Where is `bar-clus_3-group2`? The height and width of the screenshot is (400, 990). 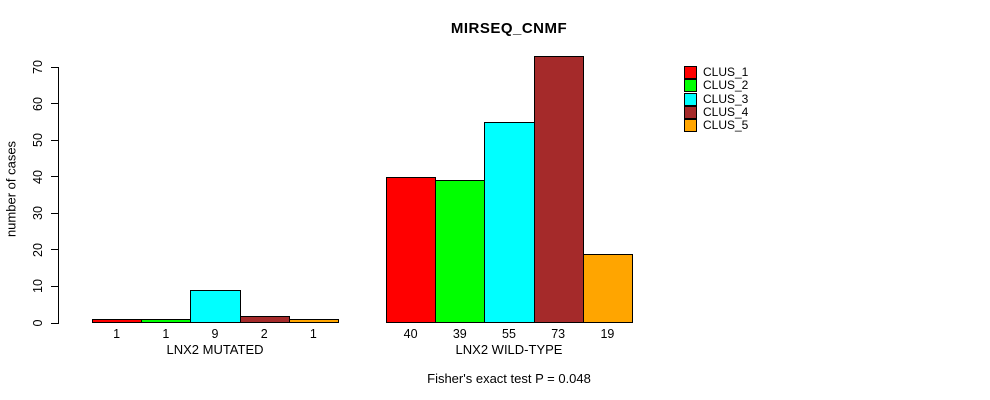
bar-clus_3-group2 is located at coordinates (509, 222).